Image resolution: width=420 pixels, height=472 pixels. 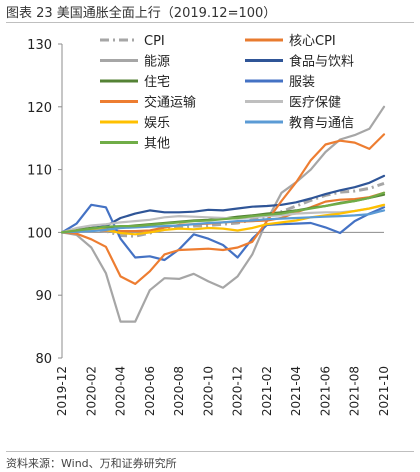 What do you see at coordinates (267, 391) in the screenshot?
I see `x-tick-label: 2021-02` at bounding box center [267, 391].